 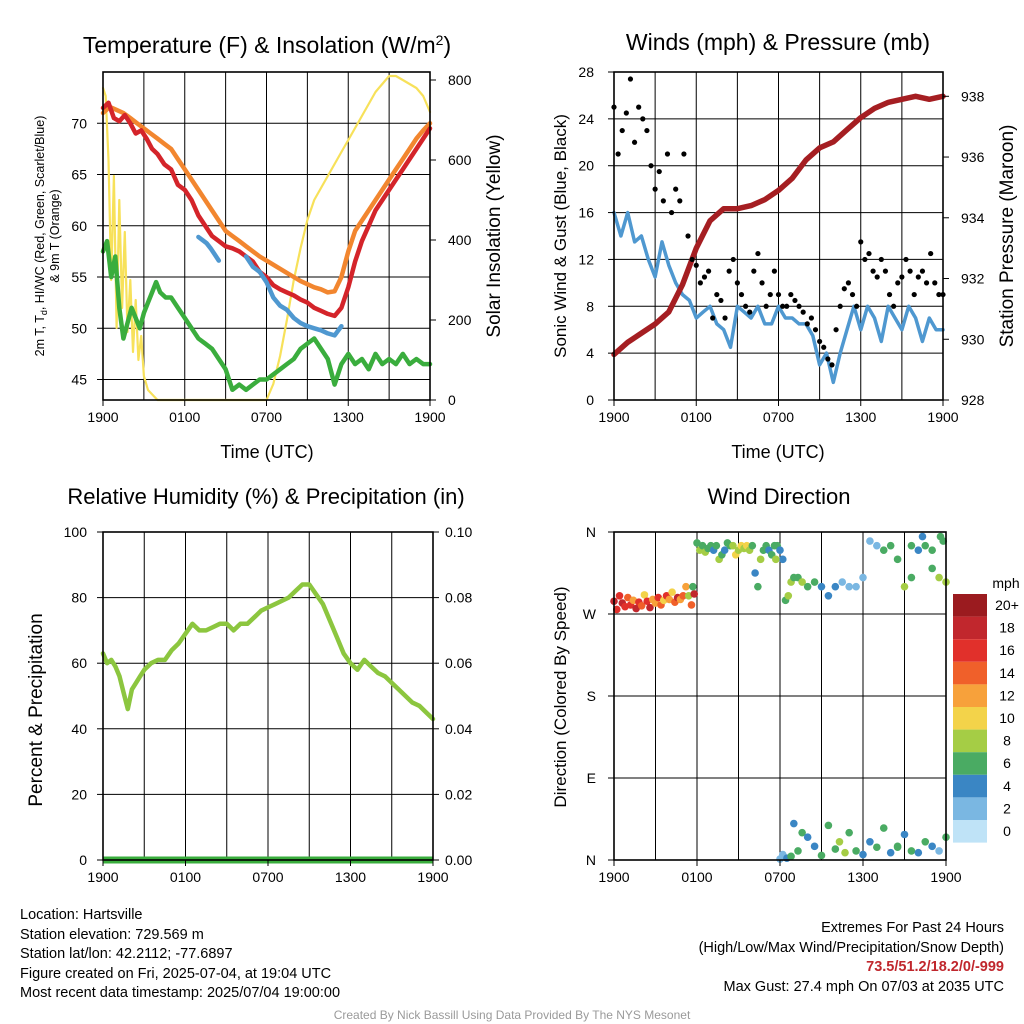 What do you see at coordinates (440, 40) in the screenshot?
I see `title-superscript: 2` at bounding box center [440, 40].